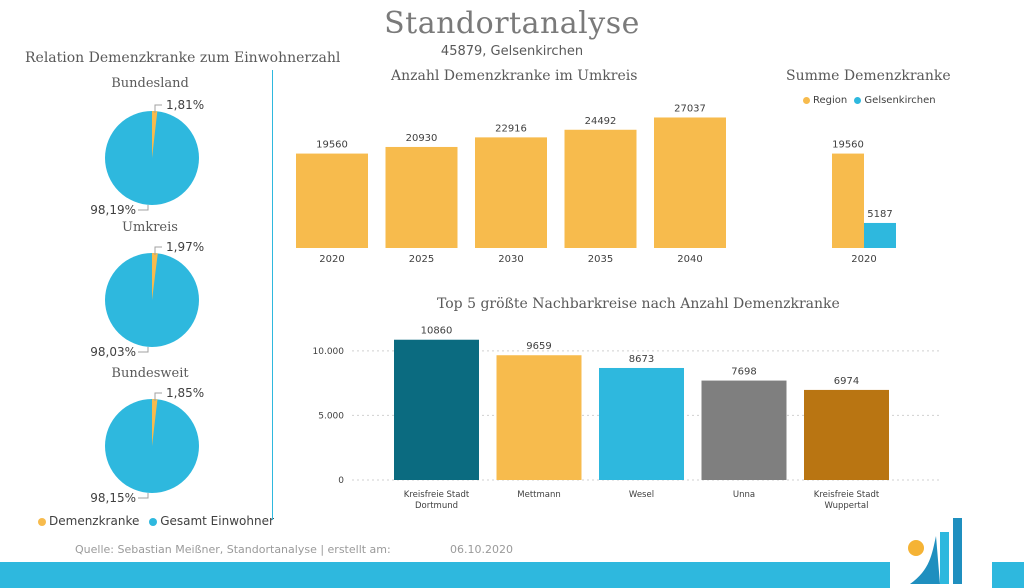  What do you see at coordinates (641, 495) in the screenshot?
I see `x-tick-label: Wesel` at bounding box center [641, 495].